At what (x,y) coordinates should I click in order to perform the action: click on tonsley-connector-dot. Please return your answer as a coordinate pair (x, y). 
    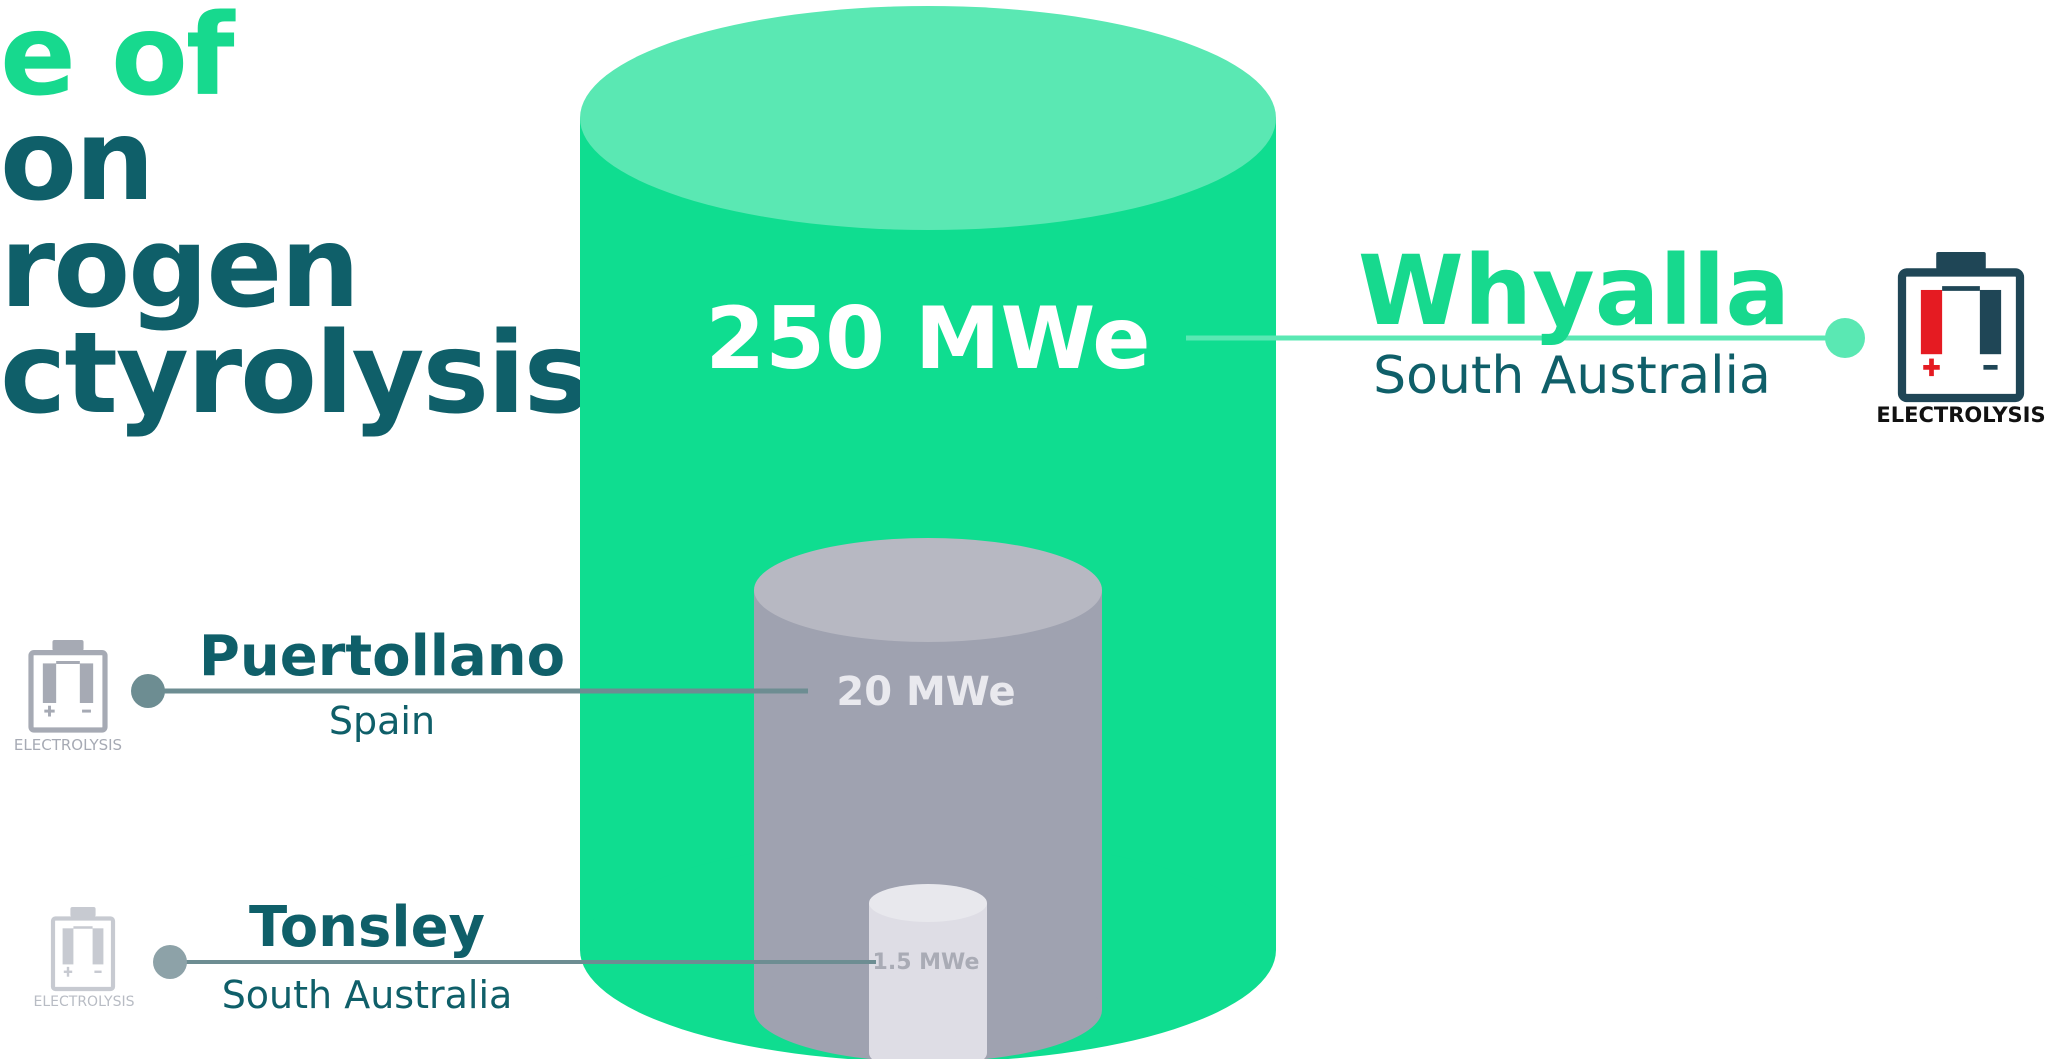
    Looking at the image, I should click on (170, 962).